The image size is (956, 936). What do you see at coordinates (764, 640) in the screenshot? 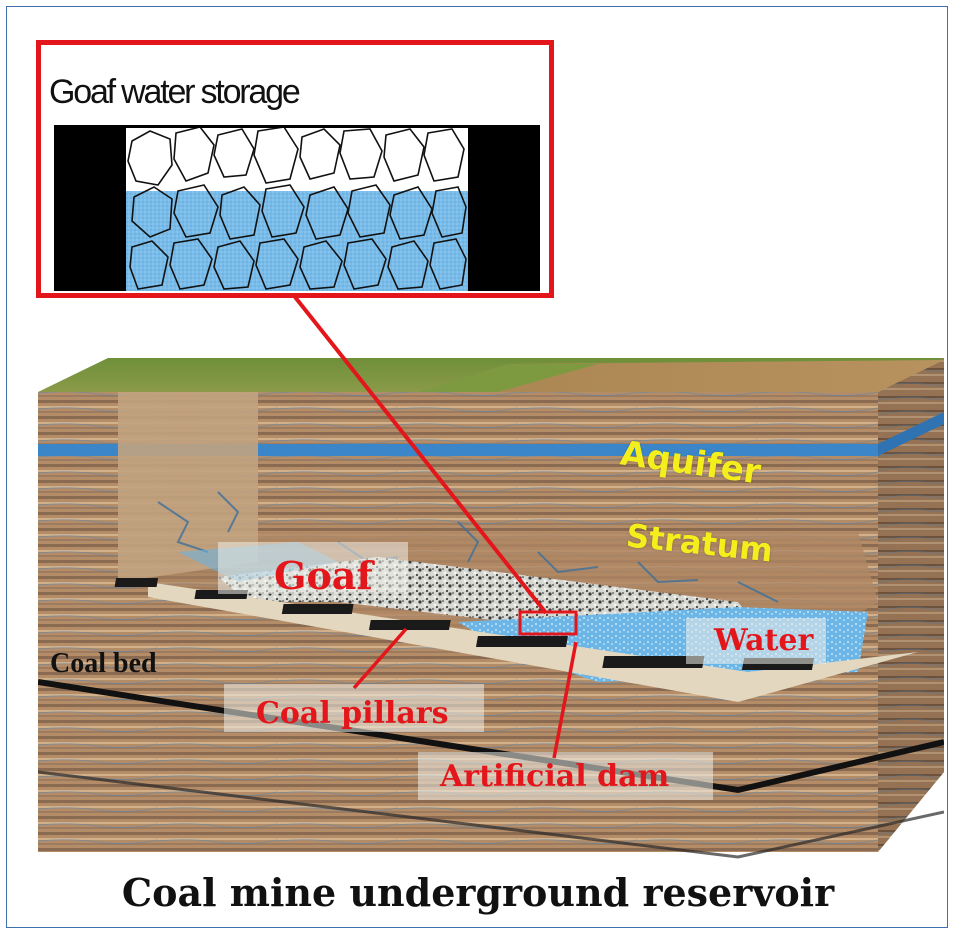
I see `water-label: Water` at bounding box center [764, 640].